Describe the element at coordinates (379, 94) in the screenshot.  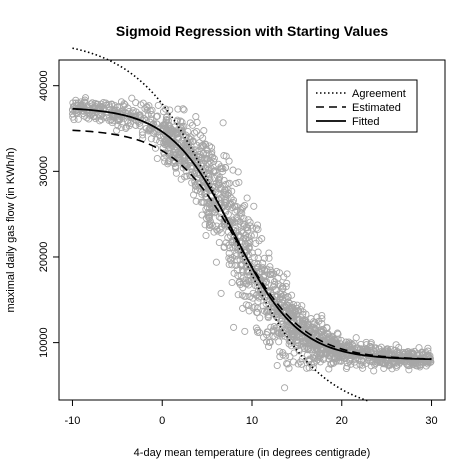
I see `legend-label-agreement: Agreement` at that location.